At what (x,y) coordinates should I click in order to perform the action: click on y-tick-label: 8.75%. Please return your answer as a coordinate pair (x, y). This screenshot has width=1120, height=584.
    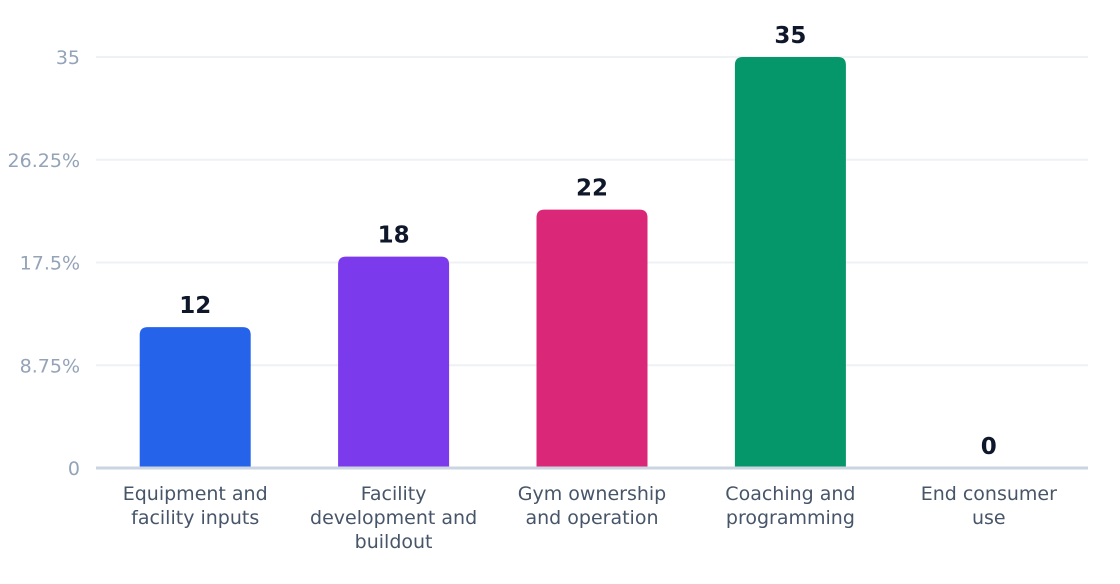
    Looking at the image, I should click on (50, 366).